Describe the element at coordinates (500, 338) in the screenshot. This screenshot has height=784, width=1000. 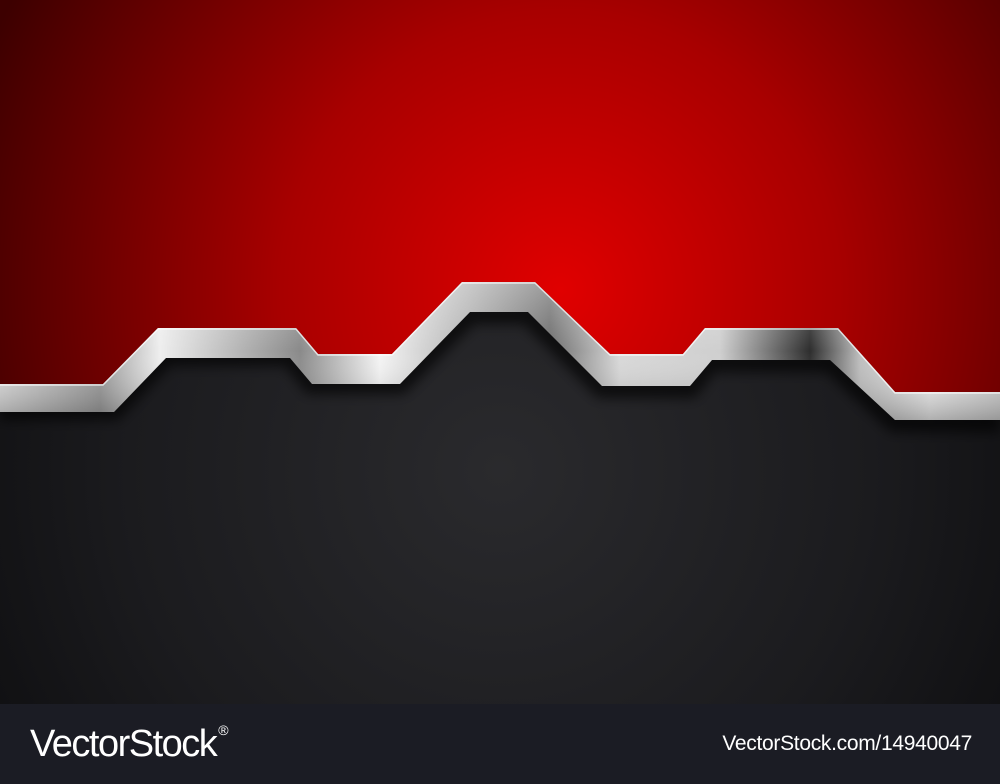
I see `metal-band-highlight` at that location.